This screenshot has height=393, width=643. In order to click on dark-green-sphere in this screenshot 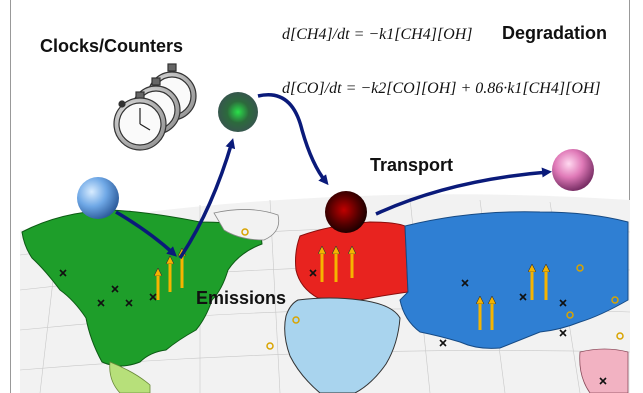, I will do `click(238, 112)`.